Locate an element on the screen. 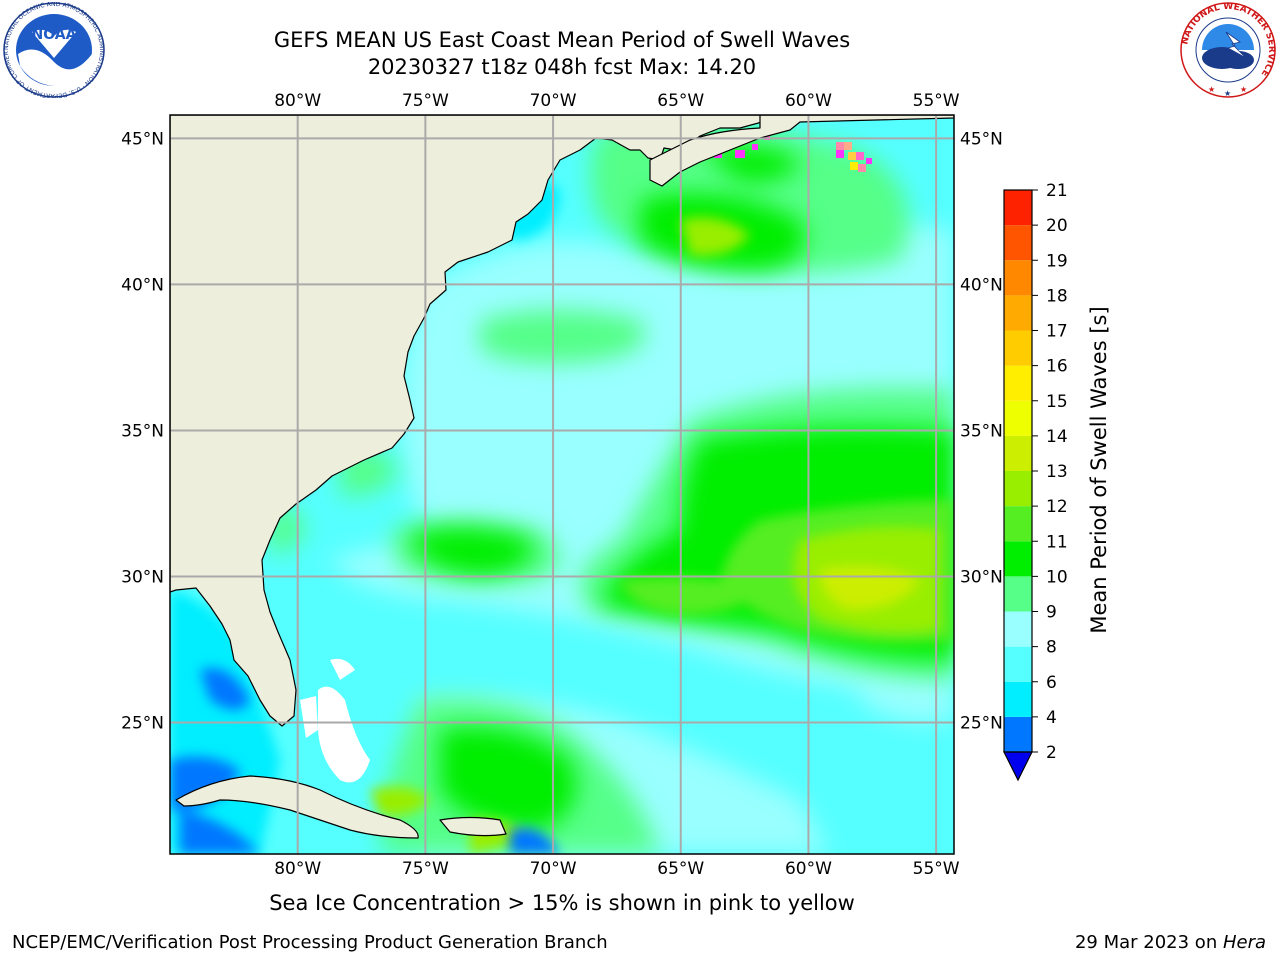 This screenshot has height=960, width=1280. colorbar-tick-label: 13 is located at coordinates (1057, 472).